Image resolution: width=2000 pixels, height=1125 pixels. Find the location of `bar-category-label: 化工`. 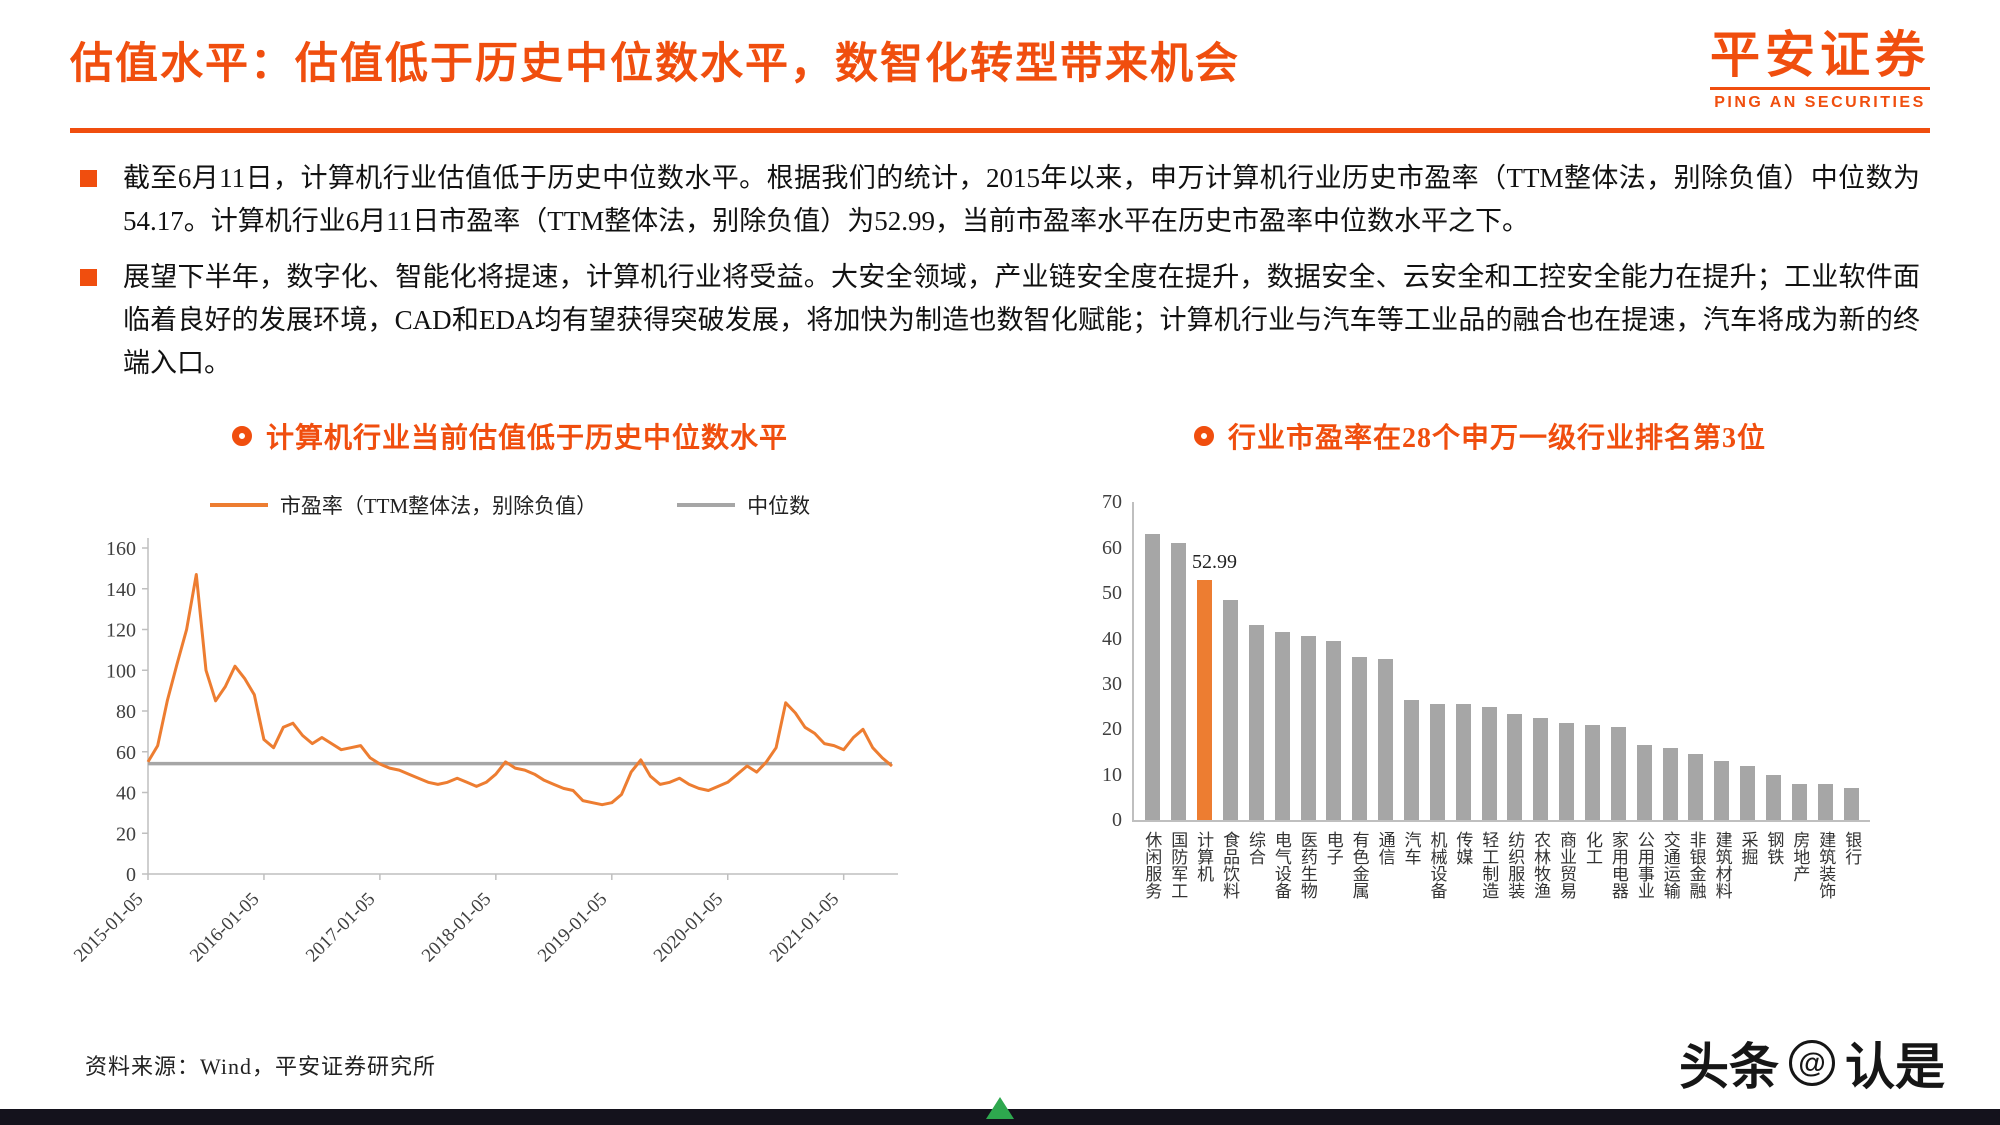

bar-category-label: 化工 is located at coordinates (1592, 907).